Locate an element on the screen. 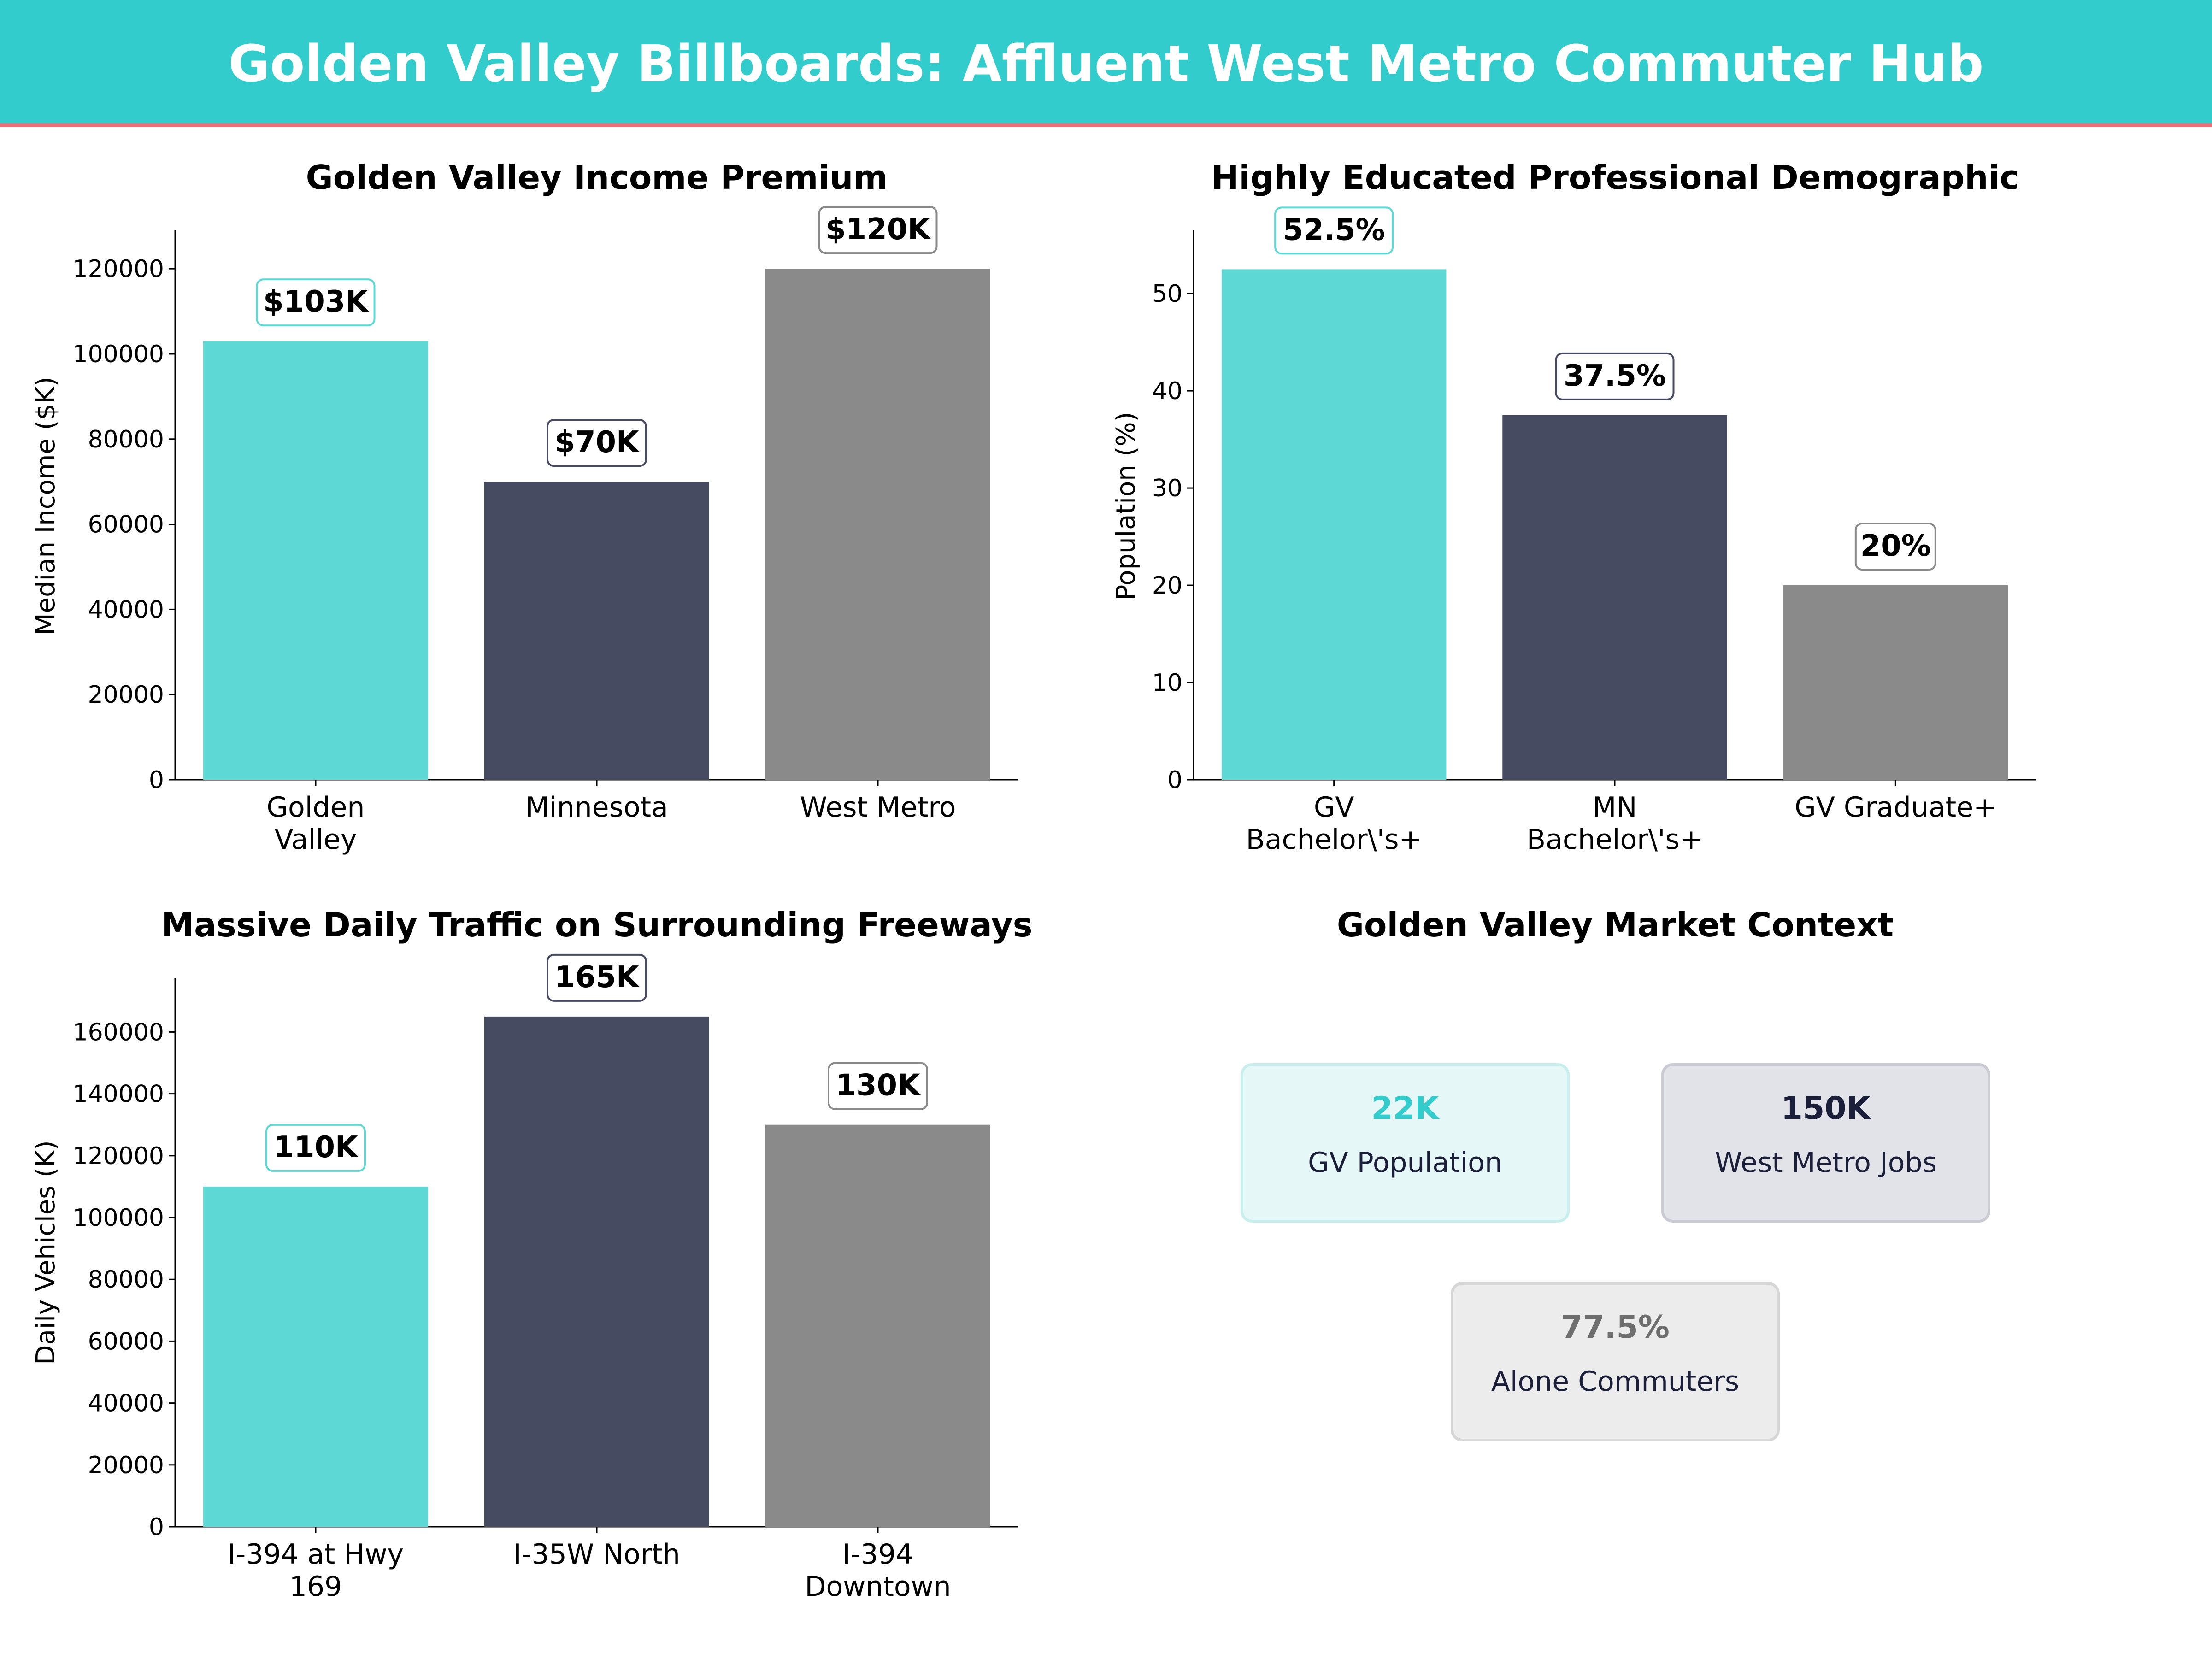 Image resolution: width=2212 pixels, height=1659 pixels. traffic-chart-y-axis-label: Daily Vehicles (K) is located at coordinates (46, 1252).